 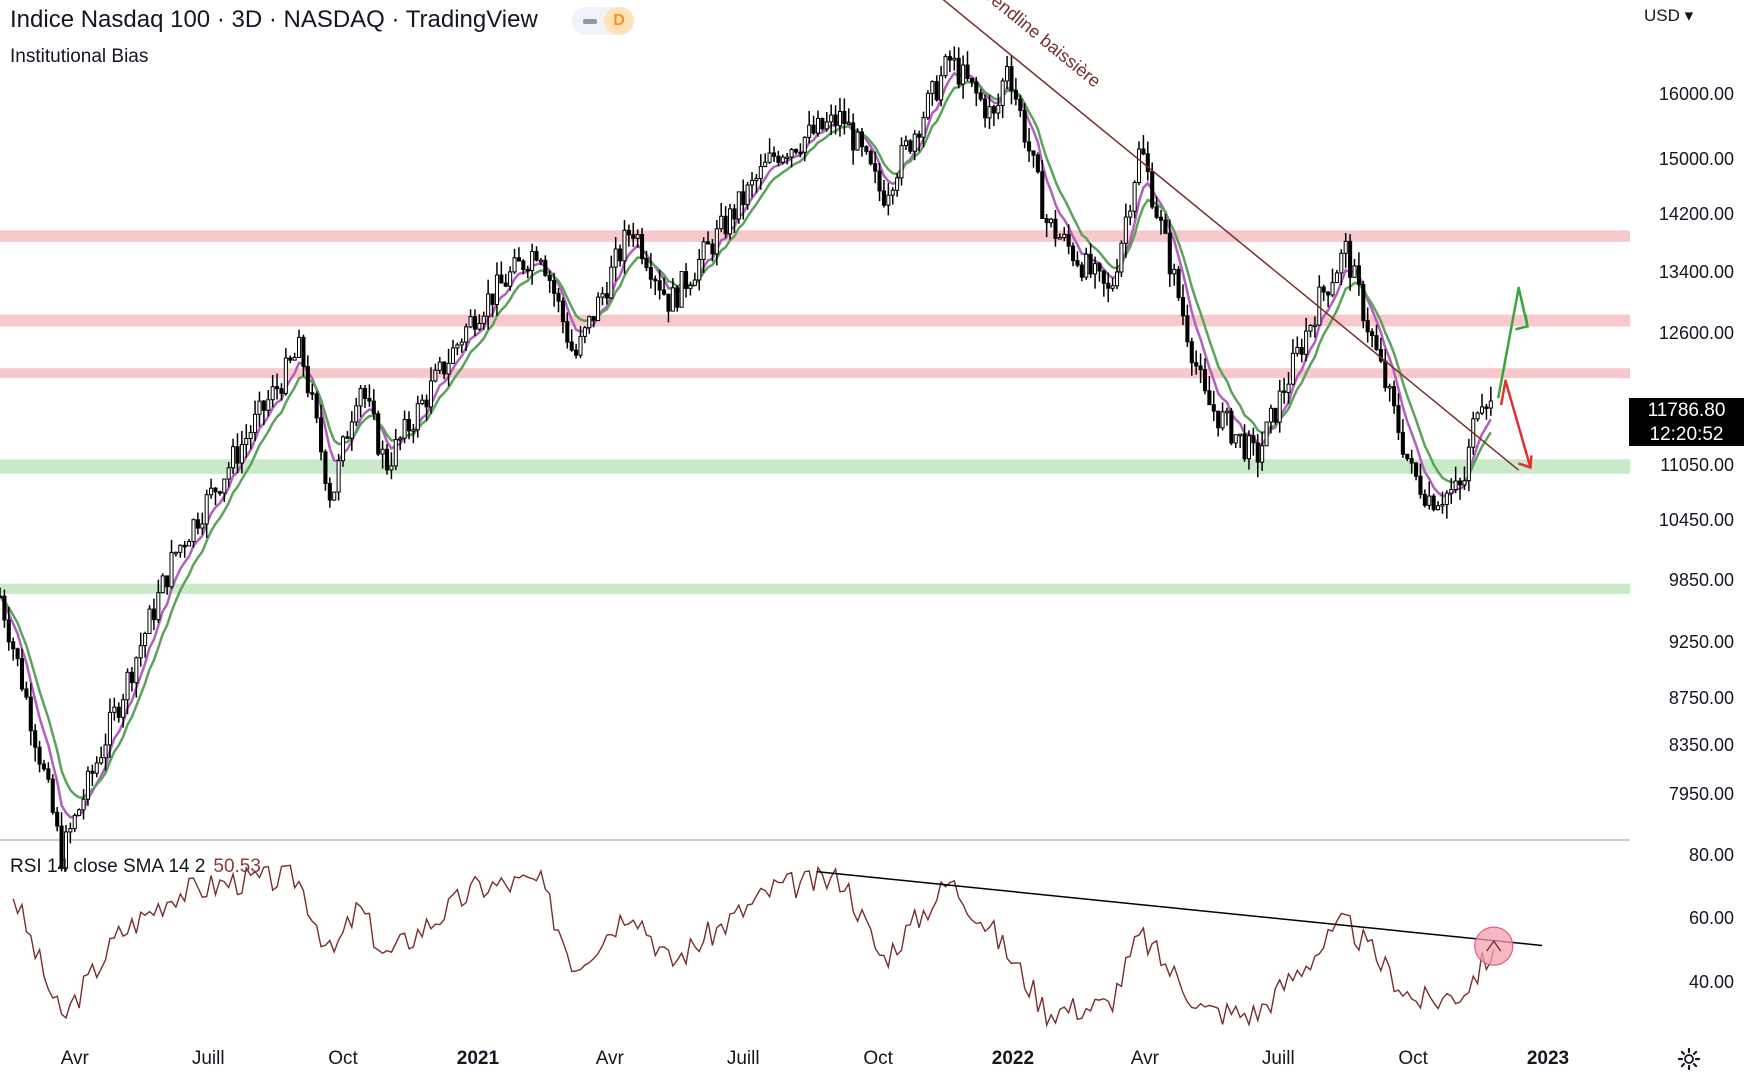 What do you see at coordinates (1689, 1059) in the screenshot?
I see `gear-icon` at bounding box center [1689, 1059].